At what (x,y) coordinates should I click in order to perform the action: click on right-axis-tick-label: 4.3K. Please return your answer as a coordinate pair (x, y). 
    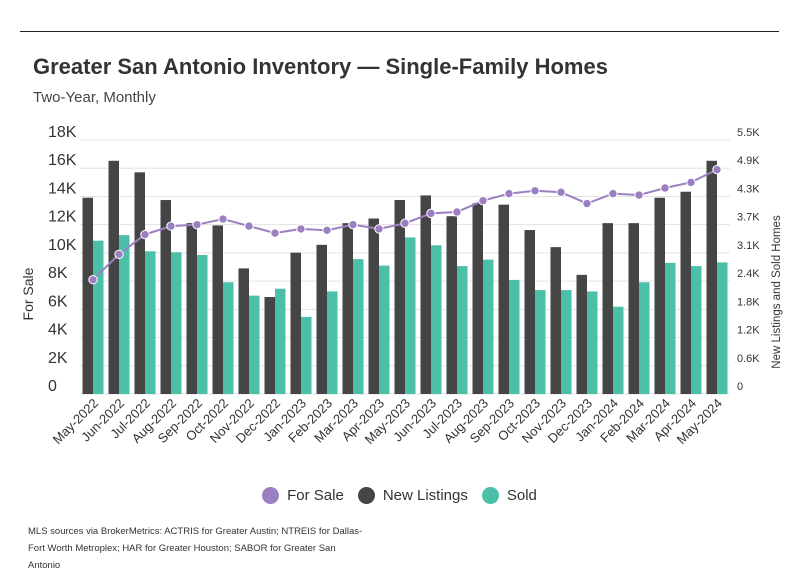
    Looking at the image, I should click on (748, 189).